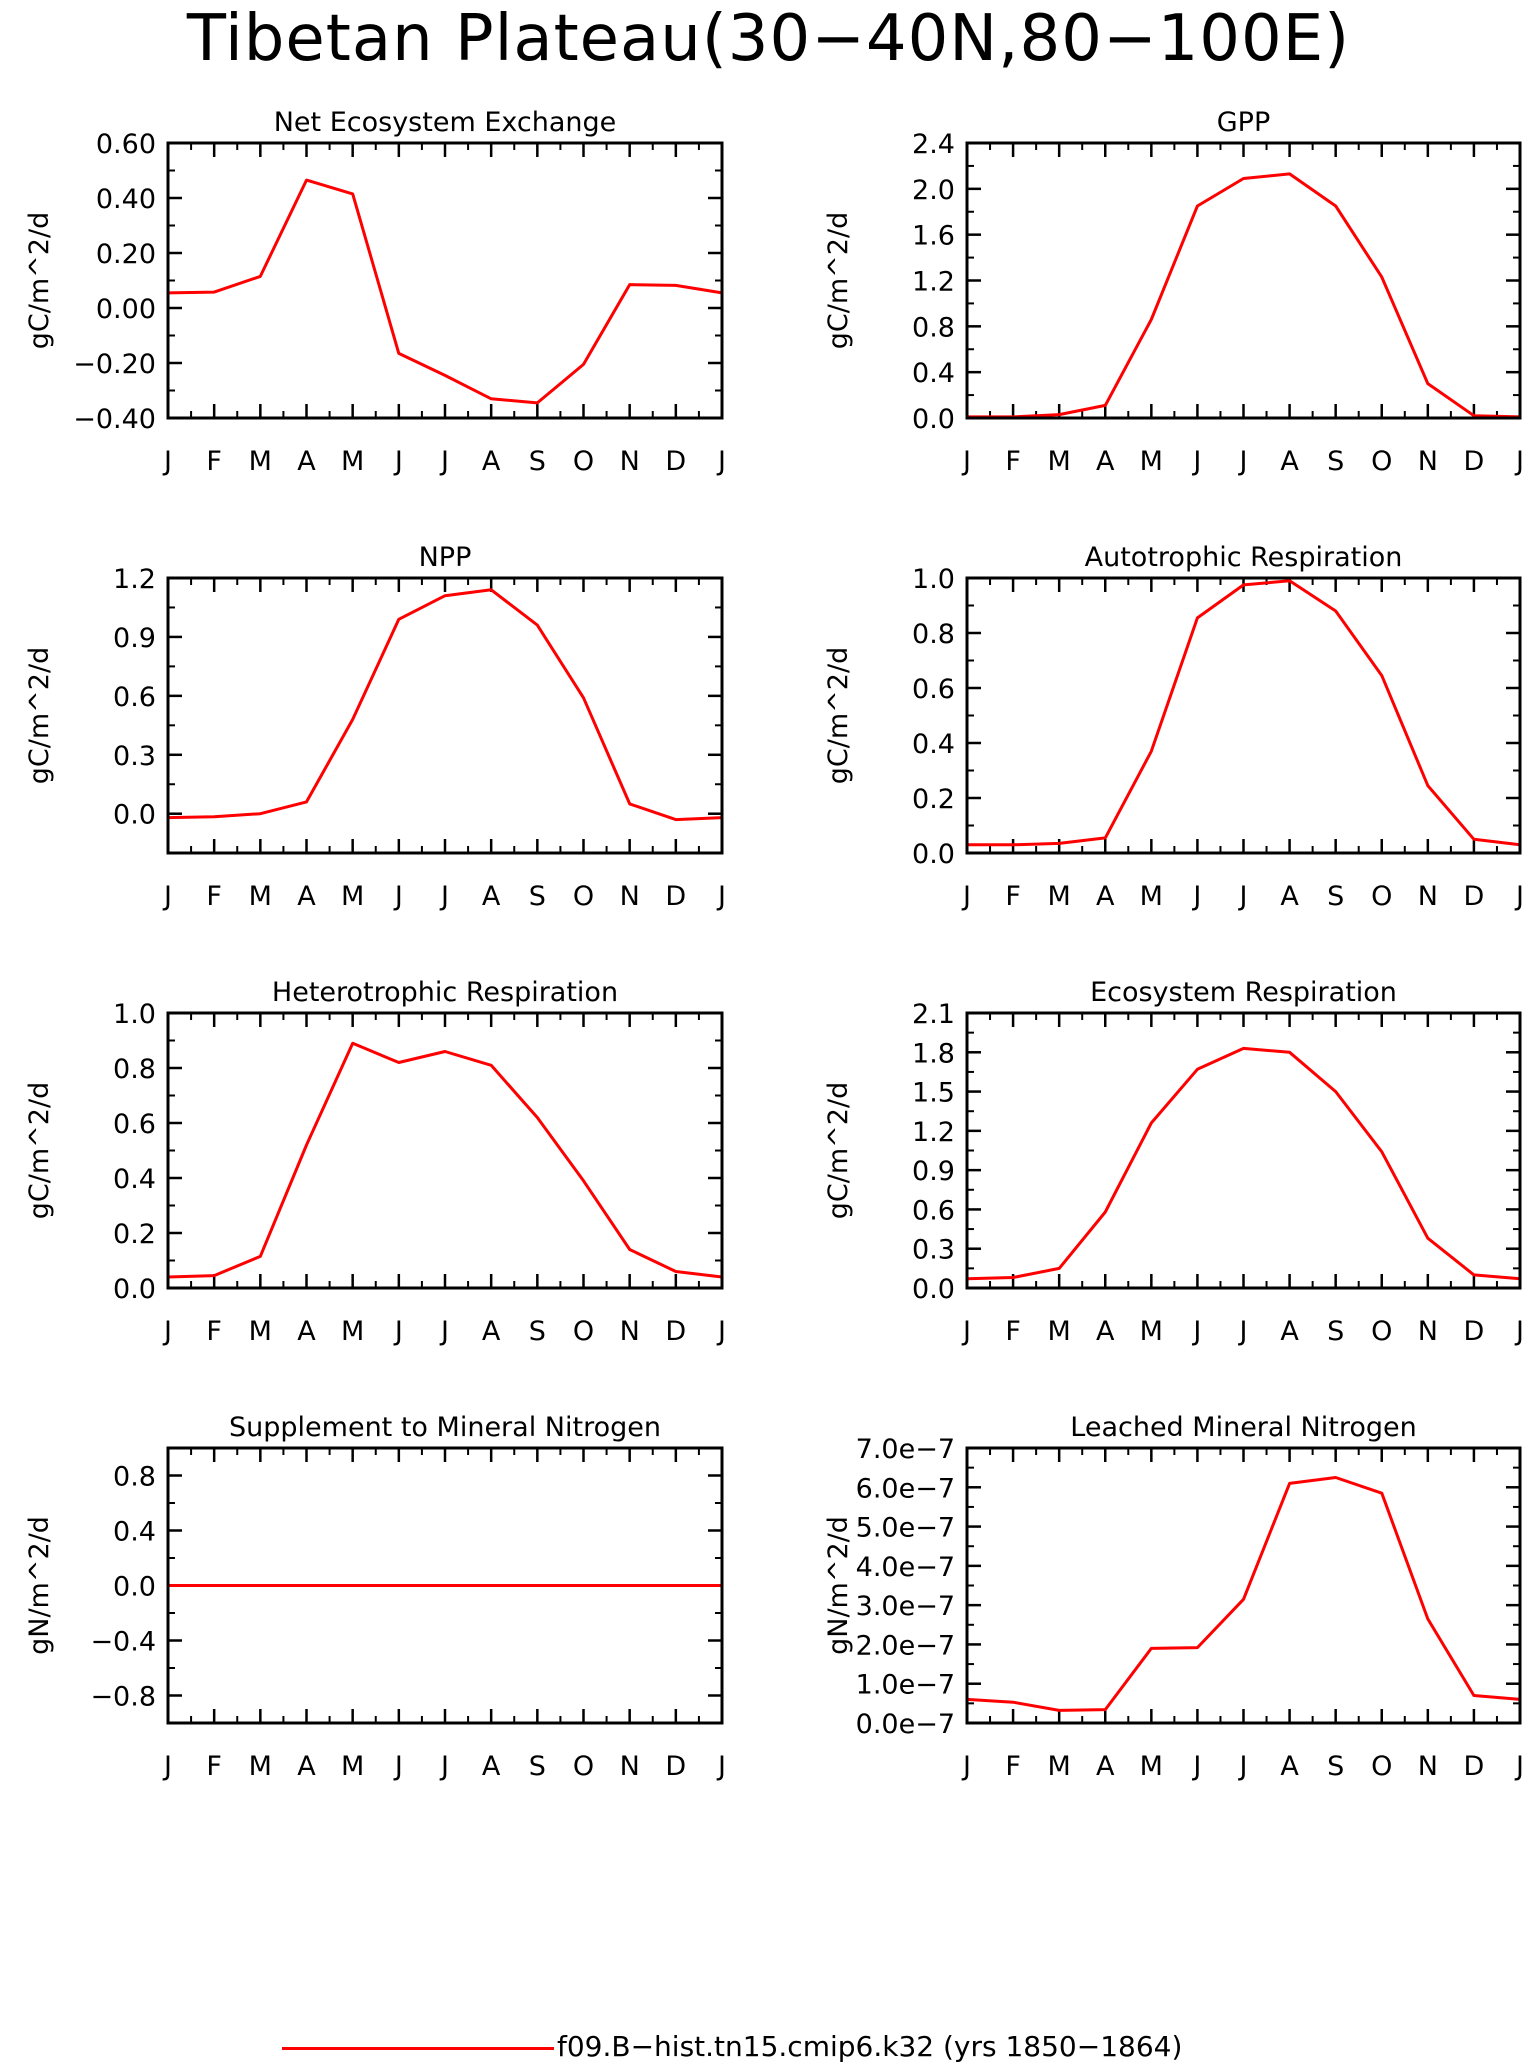 This screenshot has width=1537, height=2066. I want to click on series-line-autotrophic-respiration, so click(1244, 713).